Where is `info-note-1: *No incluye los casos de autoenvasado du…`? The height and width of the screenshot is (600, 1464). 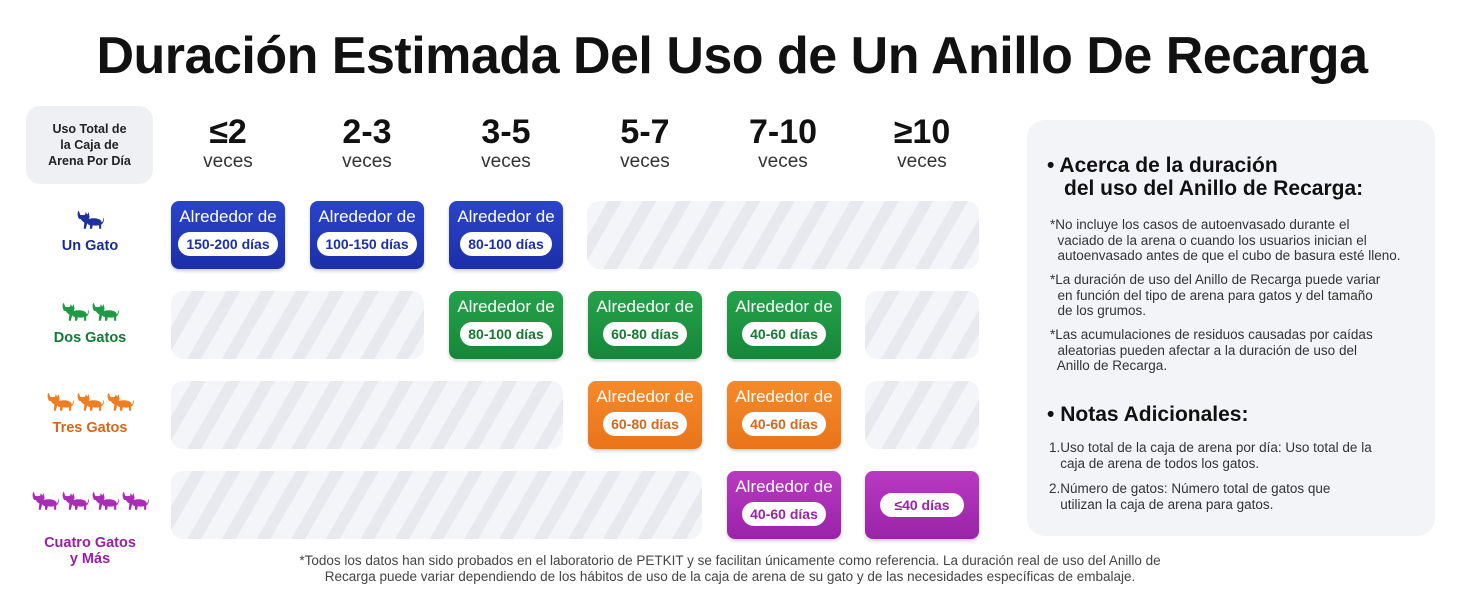 info-note-1: *No incluye los casos de autoenvasado du… is located at coordinates (1225, 240).